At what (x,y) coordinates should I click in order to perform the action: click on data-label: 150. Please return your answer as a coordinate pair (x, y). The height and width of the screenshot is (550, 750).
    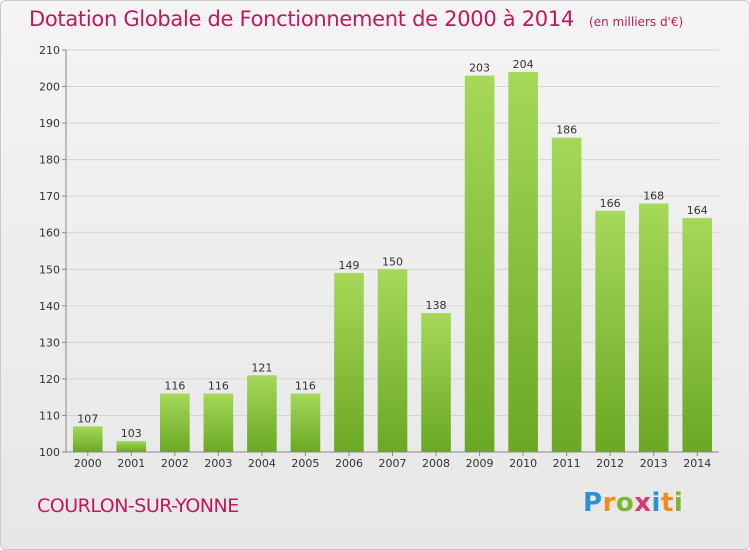
    Looking at the image, I should click on (392, 261).